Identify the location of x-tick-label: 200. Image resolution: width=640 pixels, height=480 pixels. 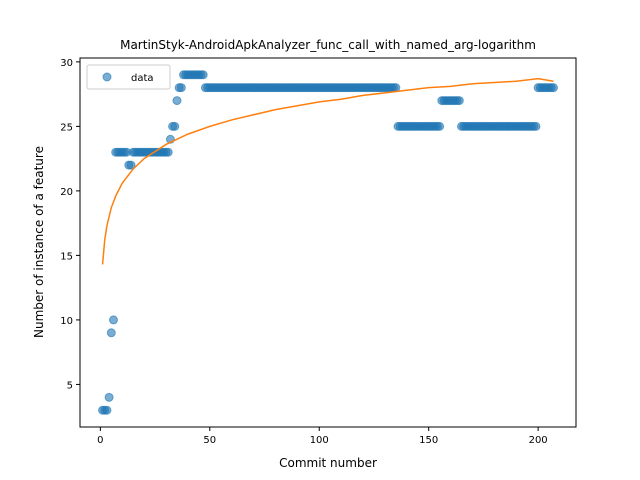
(538, 440).